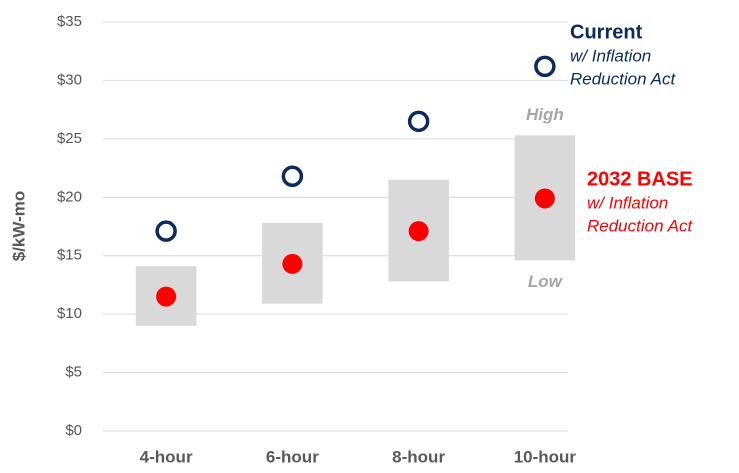  What do you see at coordinates (640, 179) in the screenshot?
I see `legend-label: 2032 BASE` at bounding box center [640, 179].